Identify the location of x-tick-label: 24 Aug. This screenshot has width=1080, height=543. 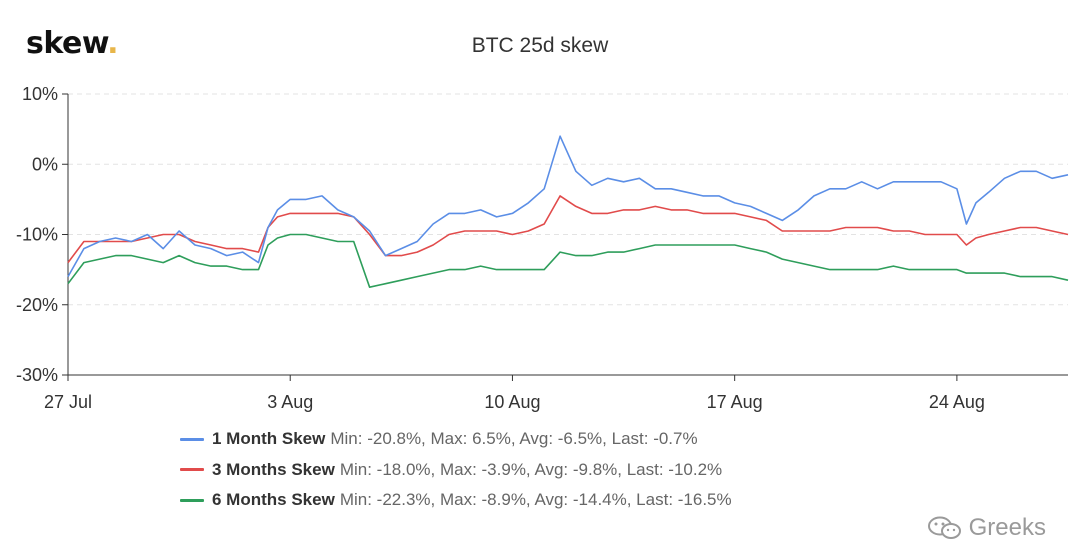
(957, 402).